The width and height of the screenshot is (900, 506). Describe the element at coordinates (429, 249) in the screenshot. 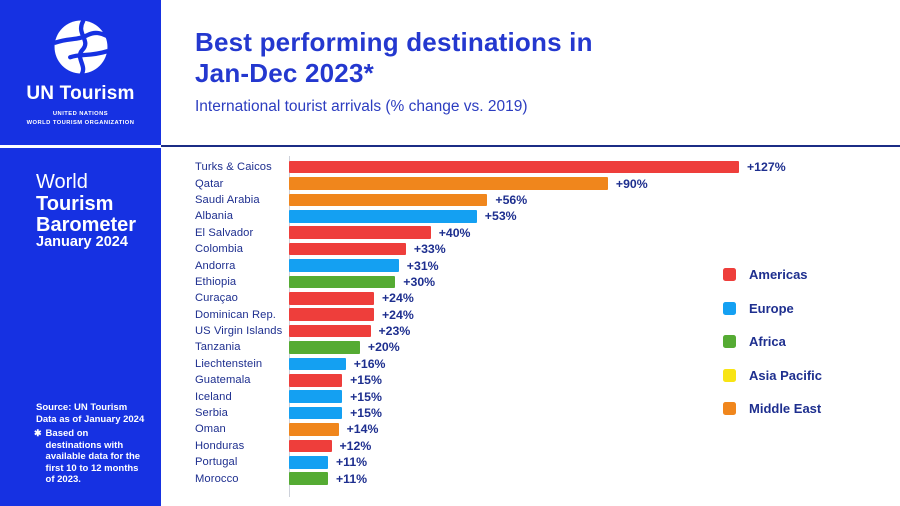

I see `value-label: +33%` at that location.